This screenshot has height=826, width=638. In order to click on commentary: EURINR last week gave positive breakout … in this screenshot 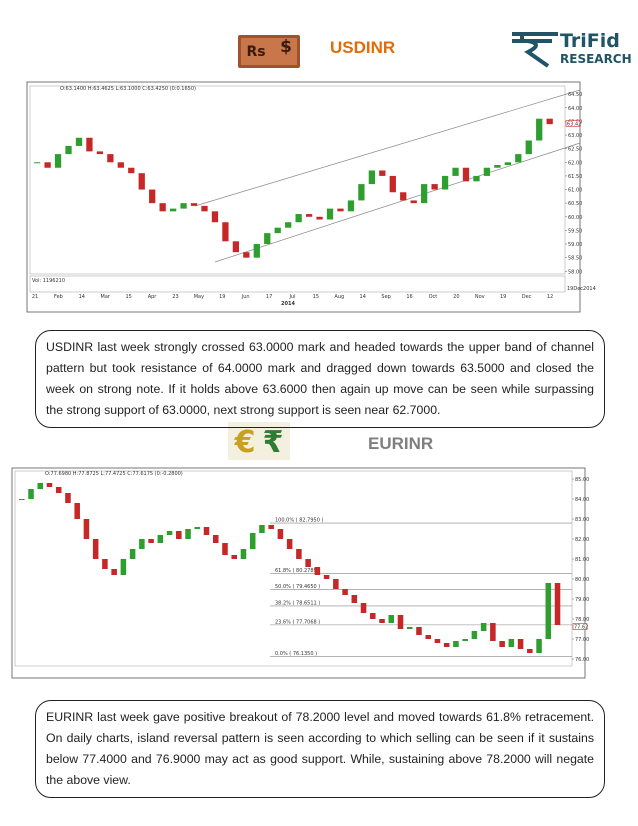, I will do `click(320, 749)`.